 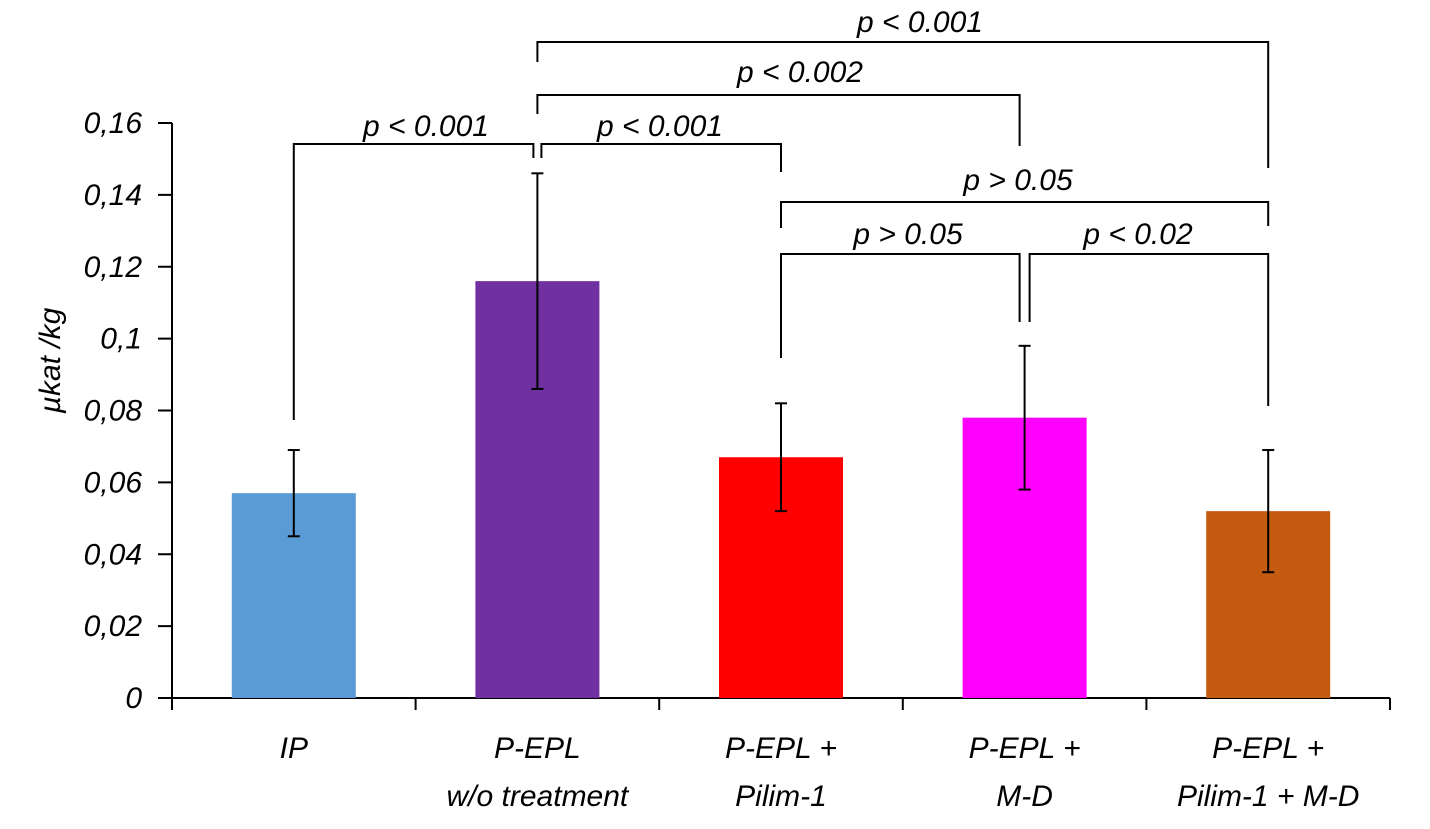 What do you see at coordinates (538, 796) in the screenshot?
I see `x-category-label: w/o treatment` at bounding box center [538, 796].